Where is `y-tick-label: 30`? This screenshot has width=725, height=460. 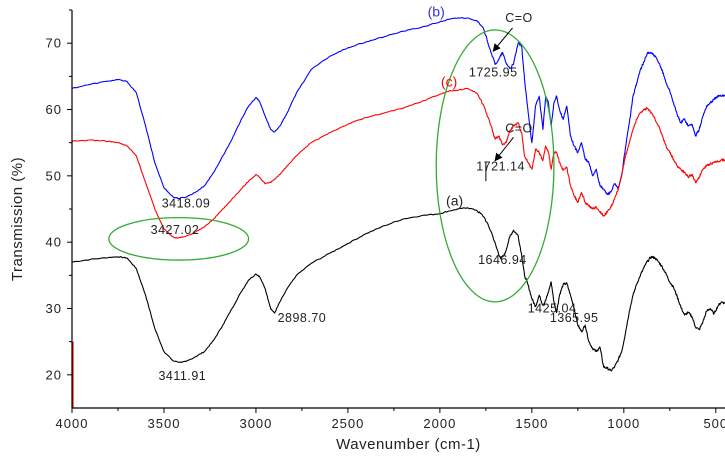
y-tick-label: 30 is located at coordinates (54, 308).